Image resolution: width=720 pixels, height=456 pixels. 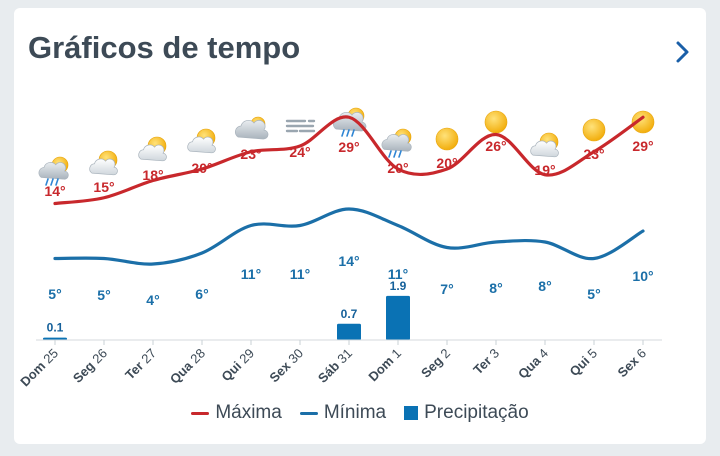 I want to click on min-temp-label: 14°, so click(x=348, y=261).